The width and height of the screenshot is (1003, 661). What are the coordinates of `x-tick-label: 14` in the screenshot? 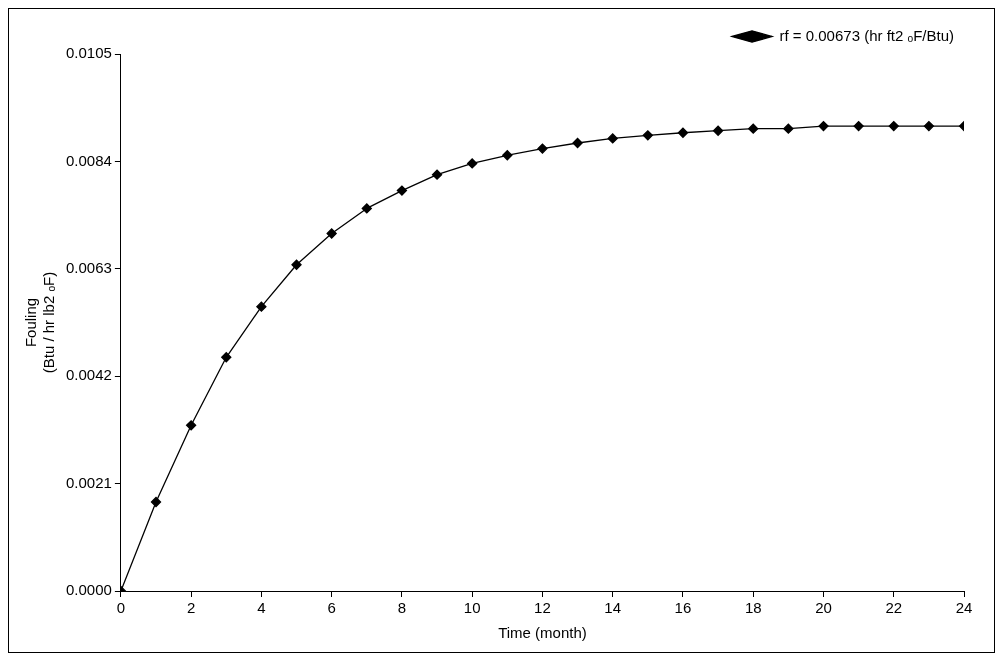 It's located at (613, 608).